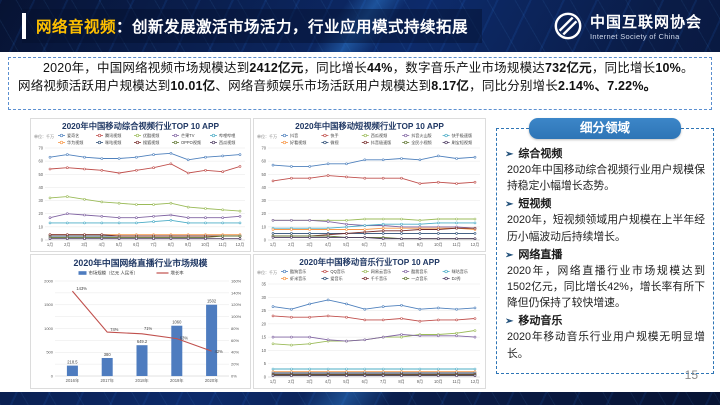 The width and height of the screenshot is (720, 405). What do you see at coordinates (540, 154) in the screenshot?
I see `section-title-text: 综合视频` at bounding box center [540, 154].